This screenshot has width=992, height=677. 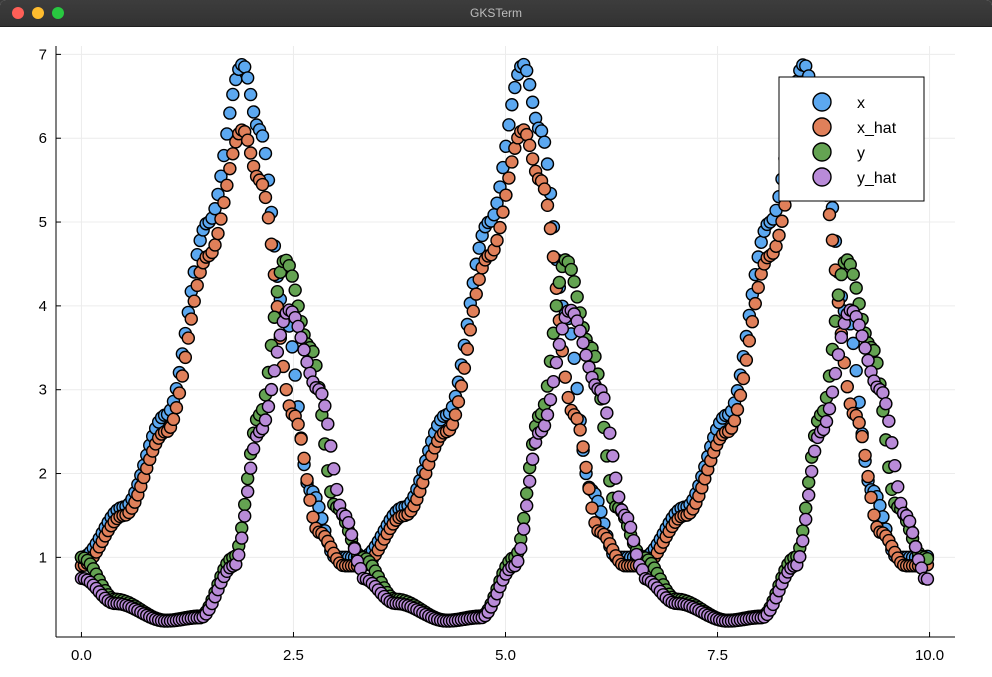 What do you see at coordinates (43, 222) in the screenshot?
I see `y-tick-label: 5` at bounding box center [43, 222].